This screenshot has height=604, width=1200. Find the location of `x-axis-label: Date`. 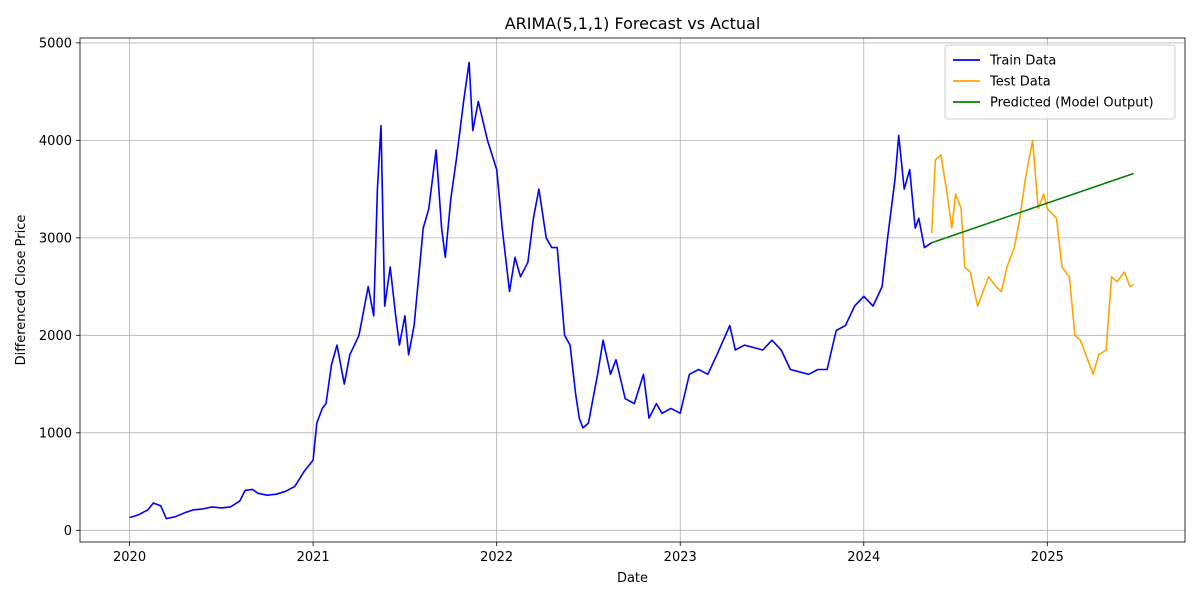

x-axis-label: Date is located at coordinates (632, 578).